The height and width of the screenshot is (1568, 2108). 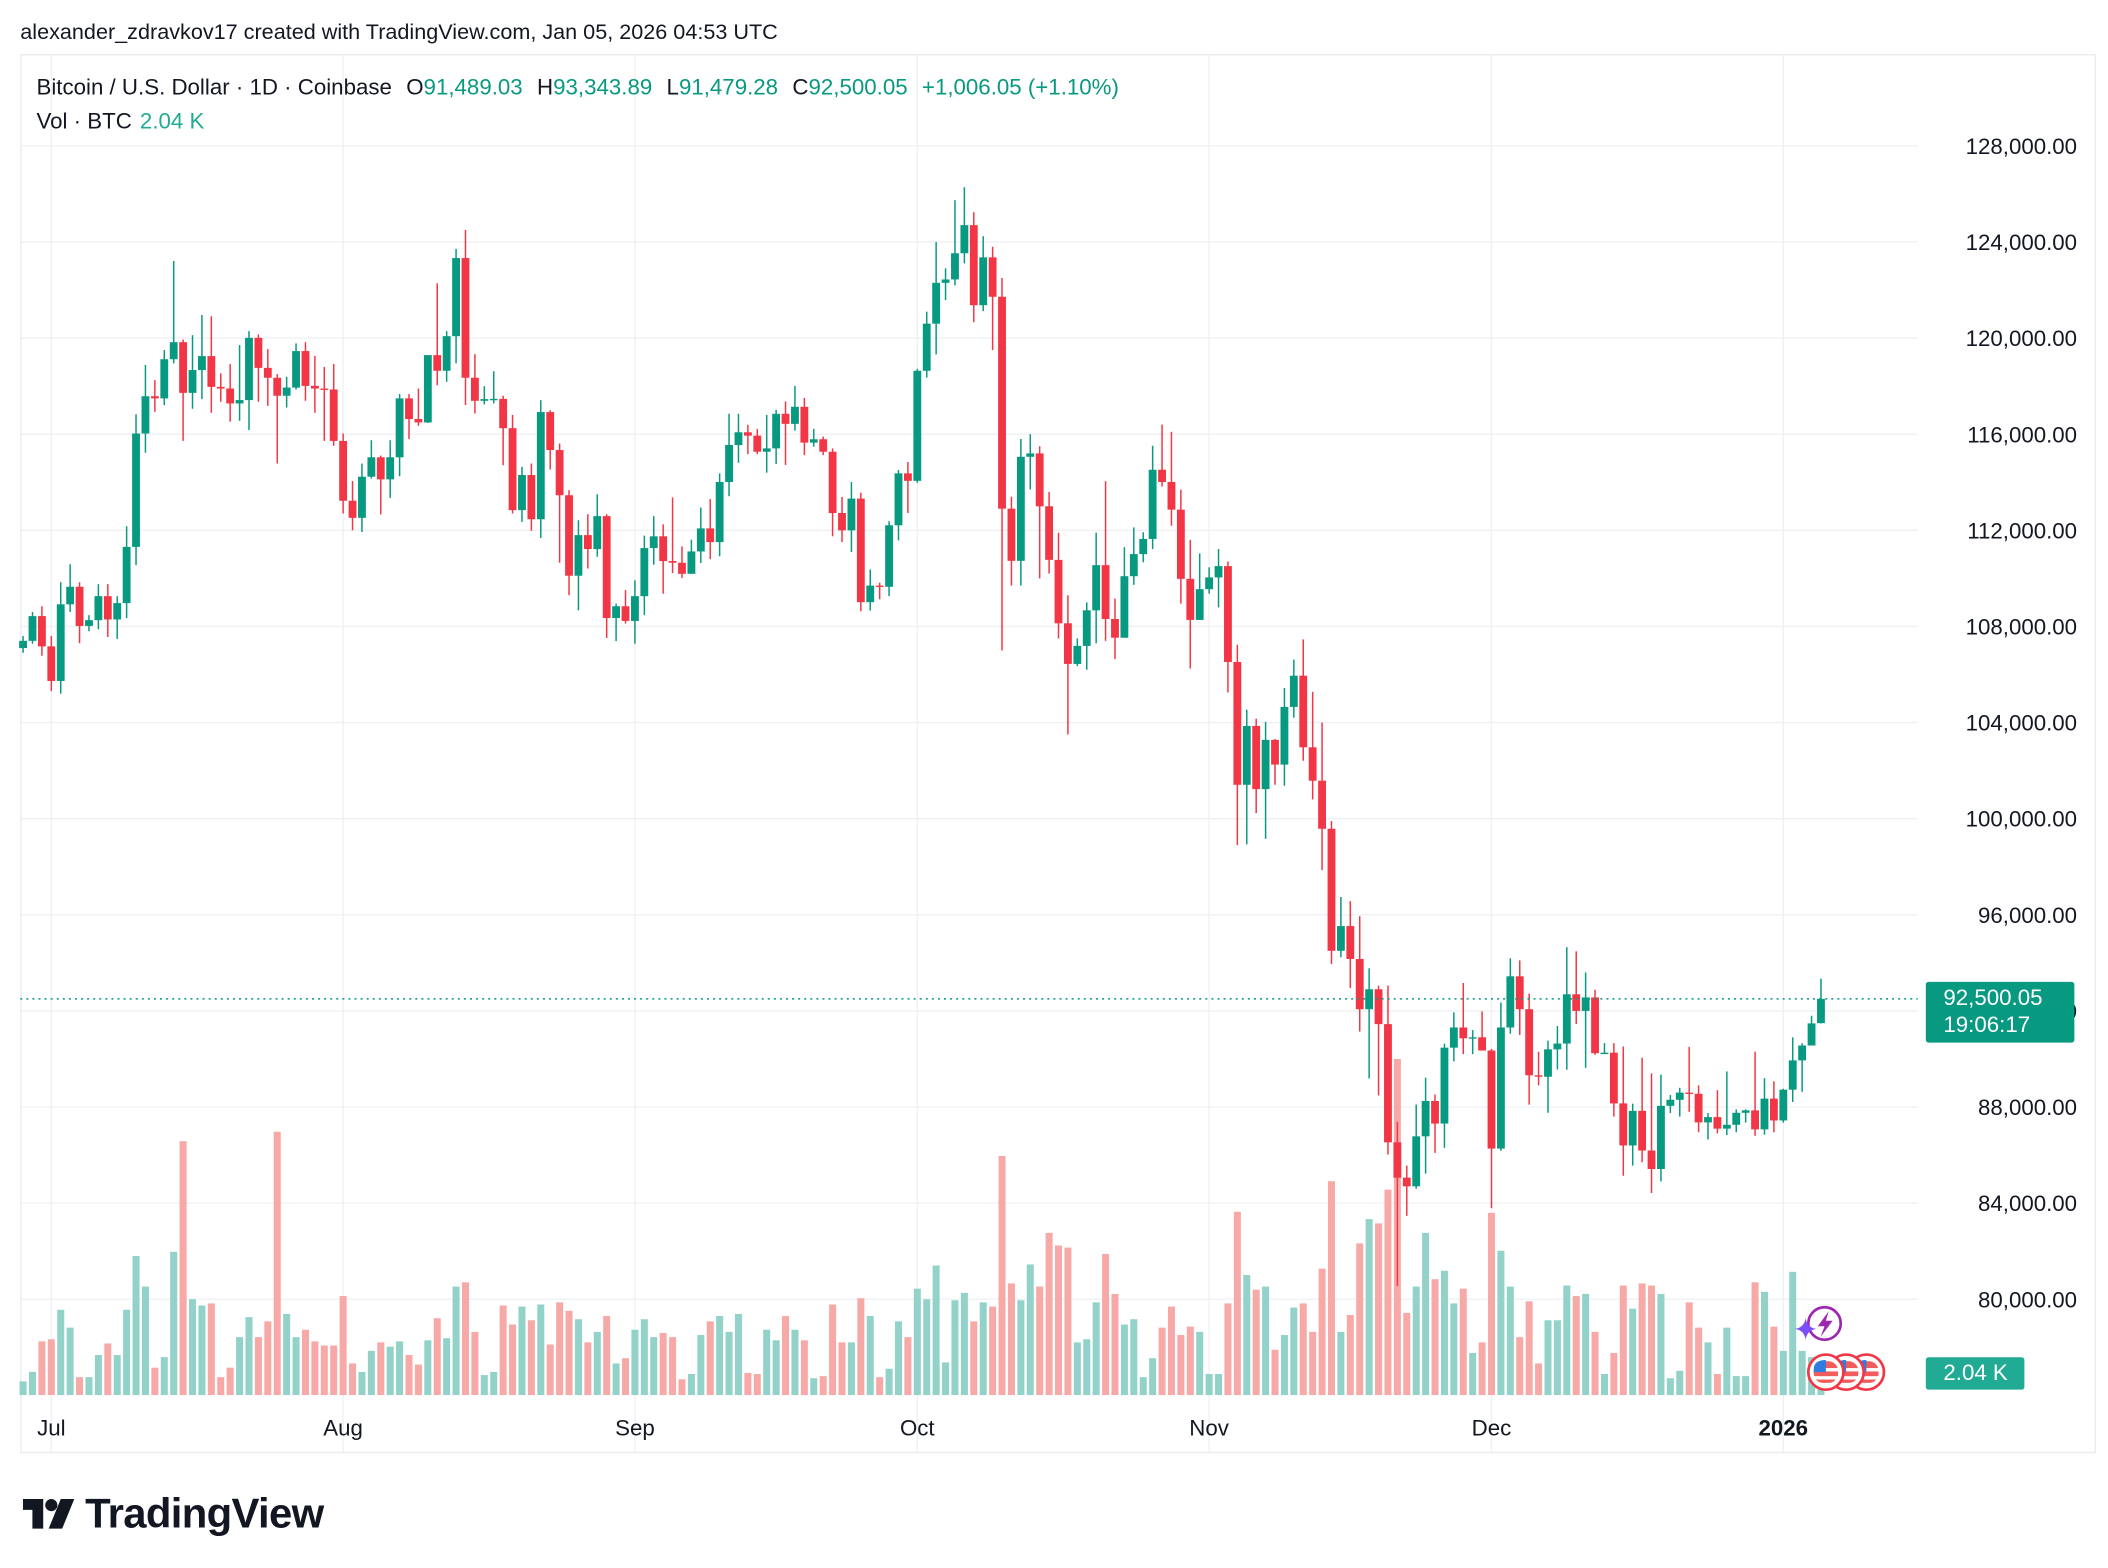 What do you see at coordinates (173, 1514) in the screenshot?
I see `tradingview-logo: TradingView` at bounding box center [173, 1514].